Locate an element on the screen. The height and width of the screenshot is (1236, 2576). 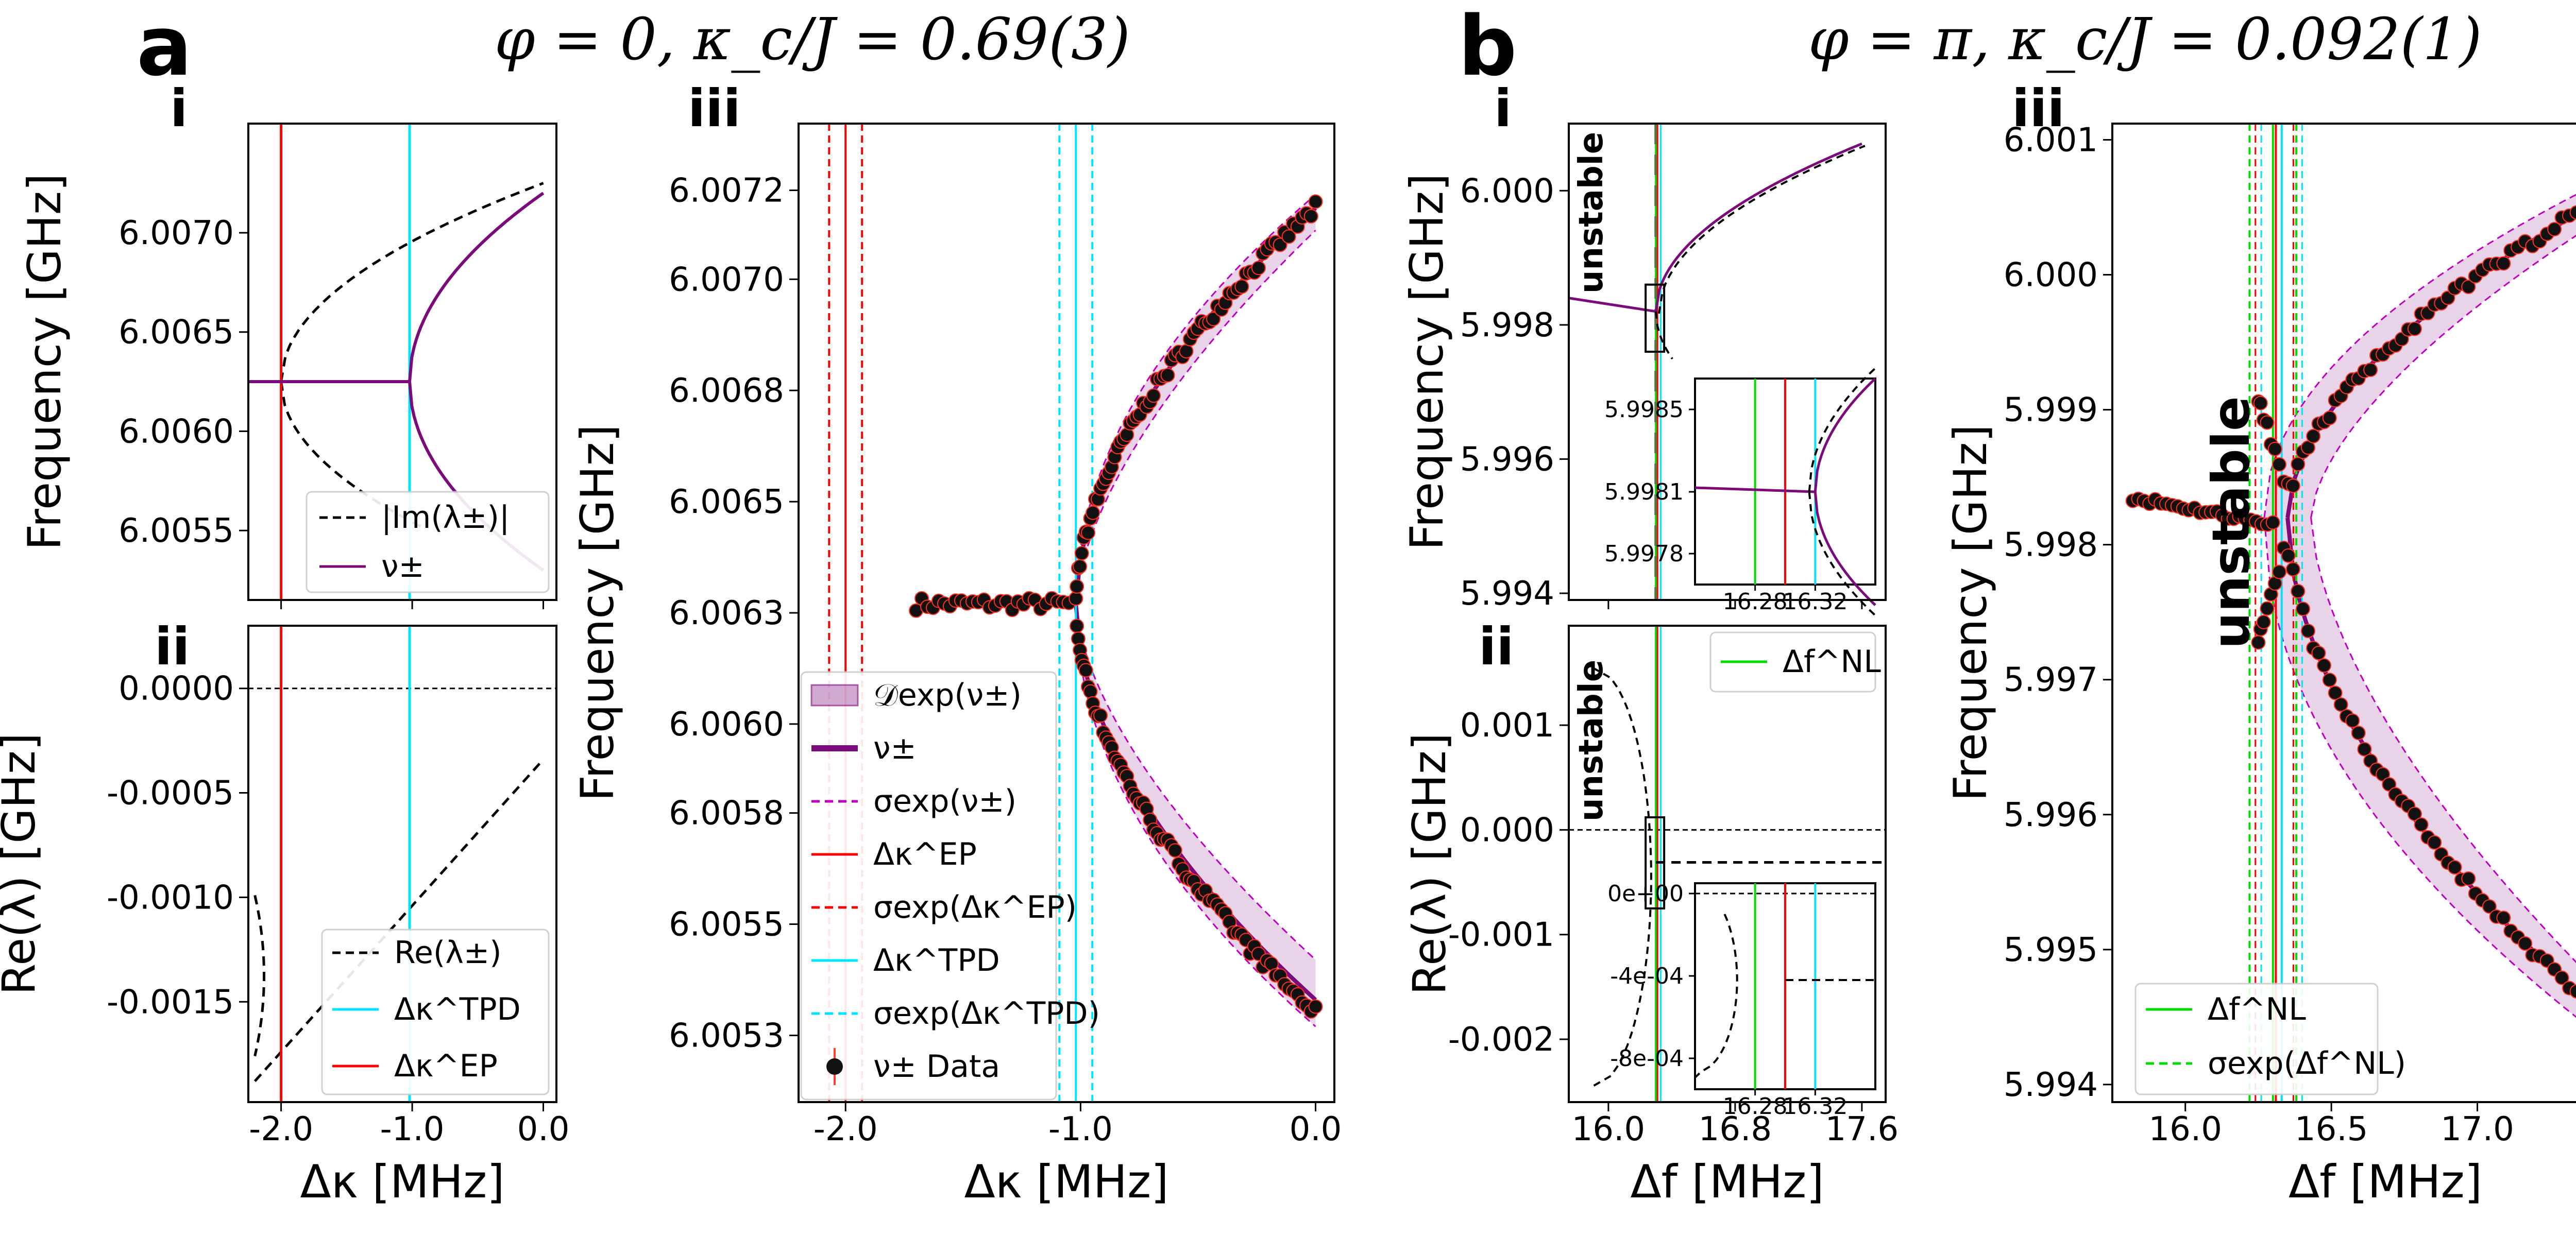
im-lambda-upper-curve is located at coordinates (412, 282).